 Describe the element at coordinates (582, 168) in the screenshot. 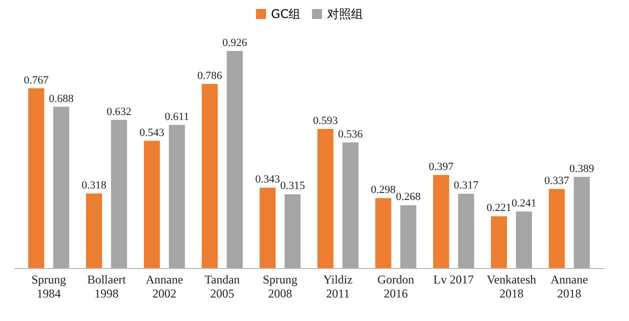

I see `data-label: 0.389` at that location.